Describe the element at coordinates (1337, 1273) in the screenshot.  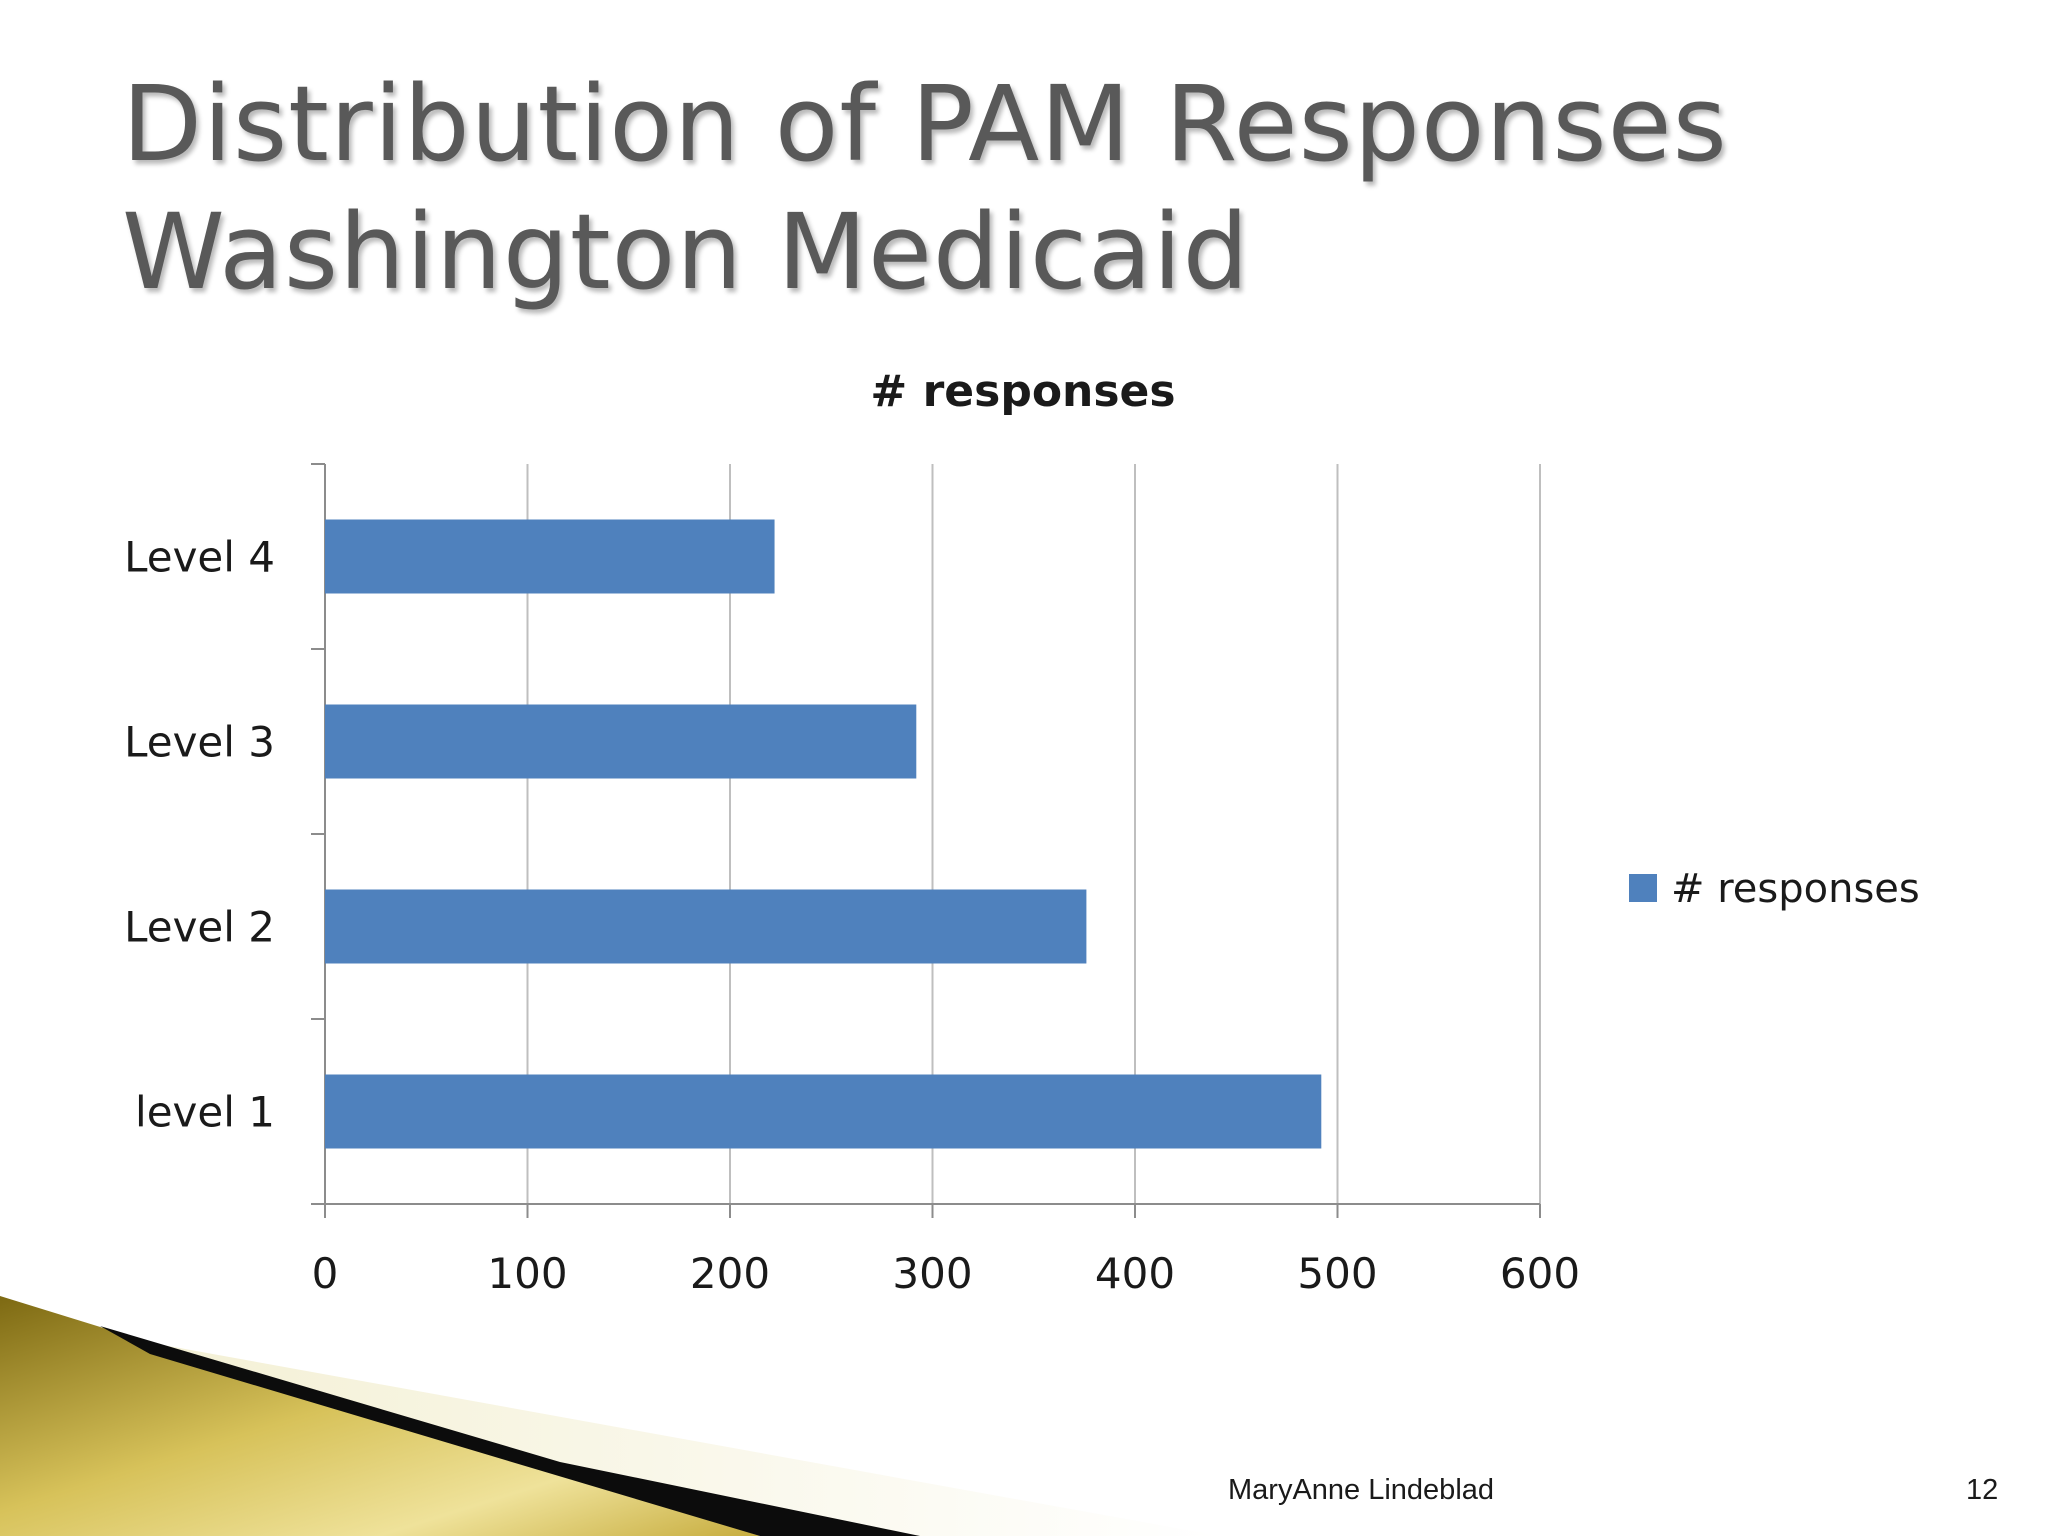
I see `x-tick-label: 500` at that location.